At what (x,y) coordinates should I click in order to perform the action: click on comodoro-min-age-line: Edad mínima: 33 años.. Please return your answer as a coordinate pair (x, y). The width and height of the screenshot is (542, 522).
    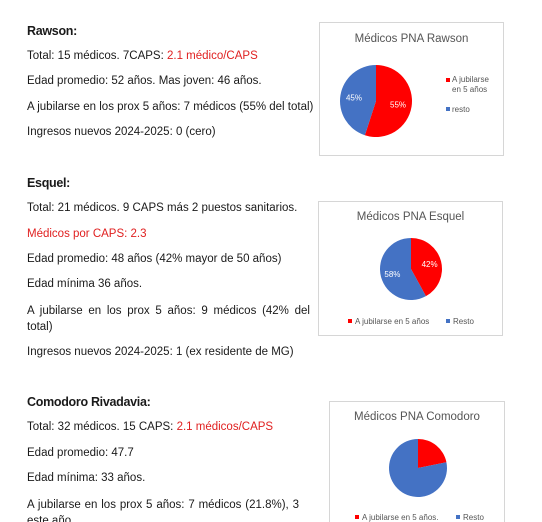
    Looking at the image, I should click on (86, 478).